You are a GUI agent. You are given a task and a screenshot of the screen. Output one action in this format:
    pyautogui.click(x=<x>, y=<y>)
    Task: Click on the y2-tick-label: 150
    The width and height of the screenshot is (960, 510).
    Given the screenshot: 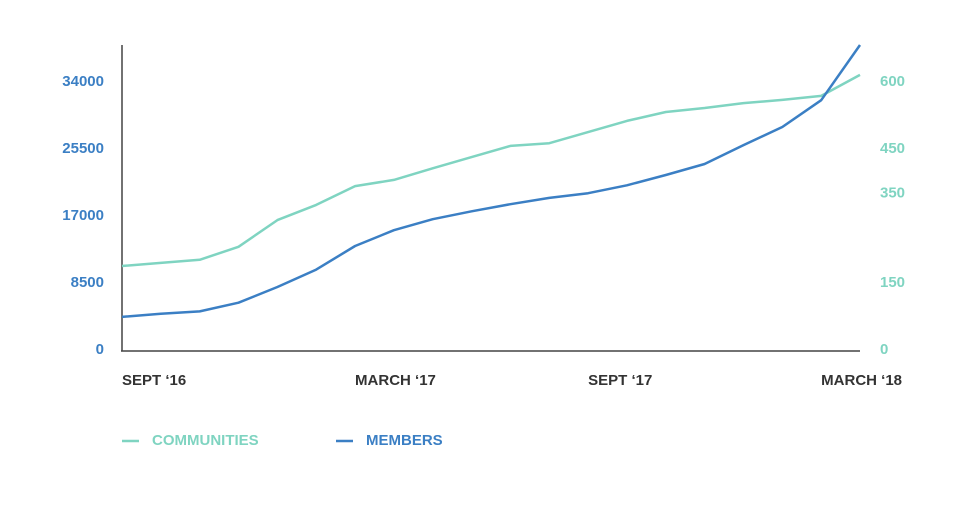 What is the action you would take?
    pyautogui.click(x=892, y=282)
    